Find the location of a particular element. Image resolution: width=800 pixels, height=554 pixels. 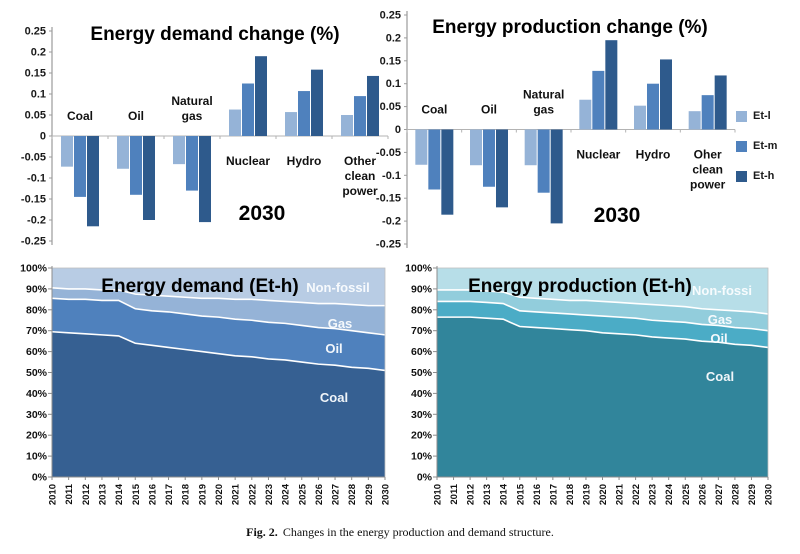

x-tick-label-year: 2013 is located at coordinates (487, 494).